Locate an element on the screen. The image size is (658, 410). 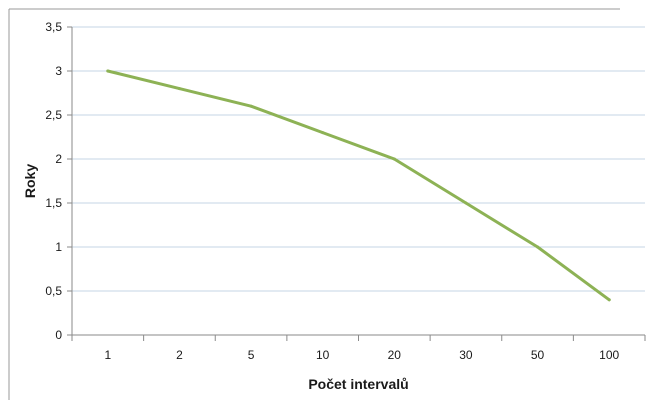
x-tick-label: 50 is located at coordinates (538, 355).